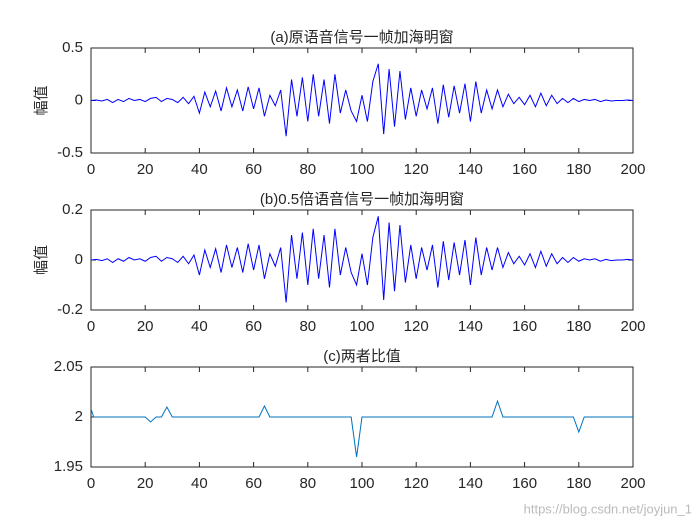 The width and height of the screenshot is (700, 525). Describe the element at coordinates (362, 356) in the screenshot. I see `chart-title: (c)两者比值` at that location.